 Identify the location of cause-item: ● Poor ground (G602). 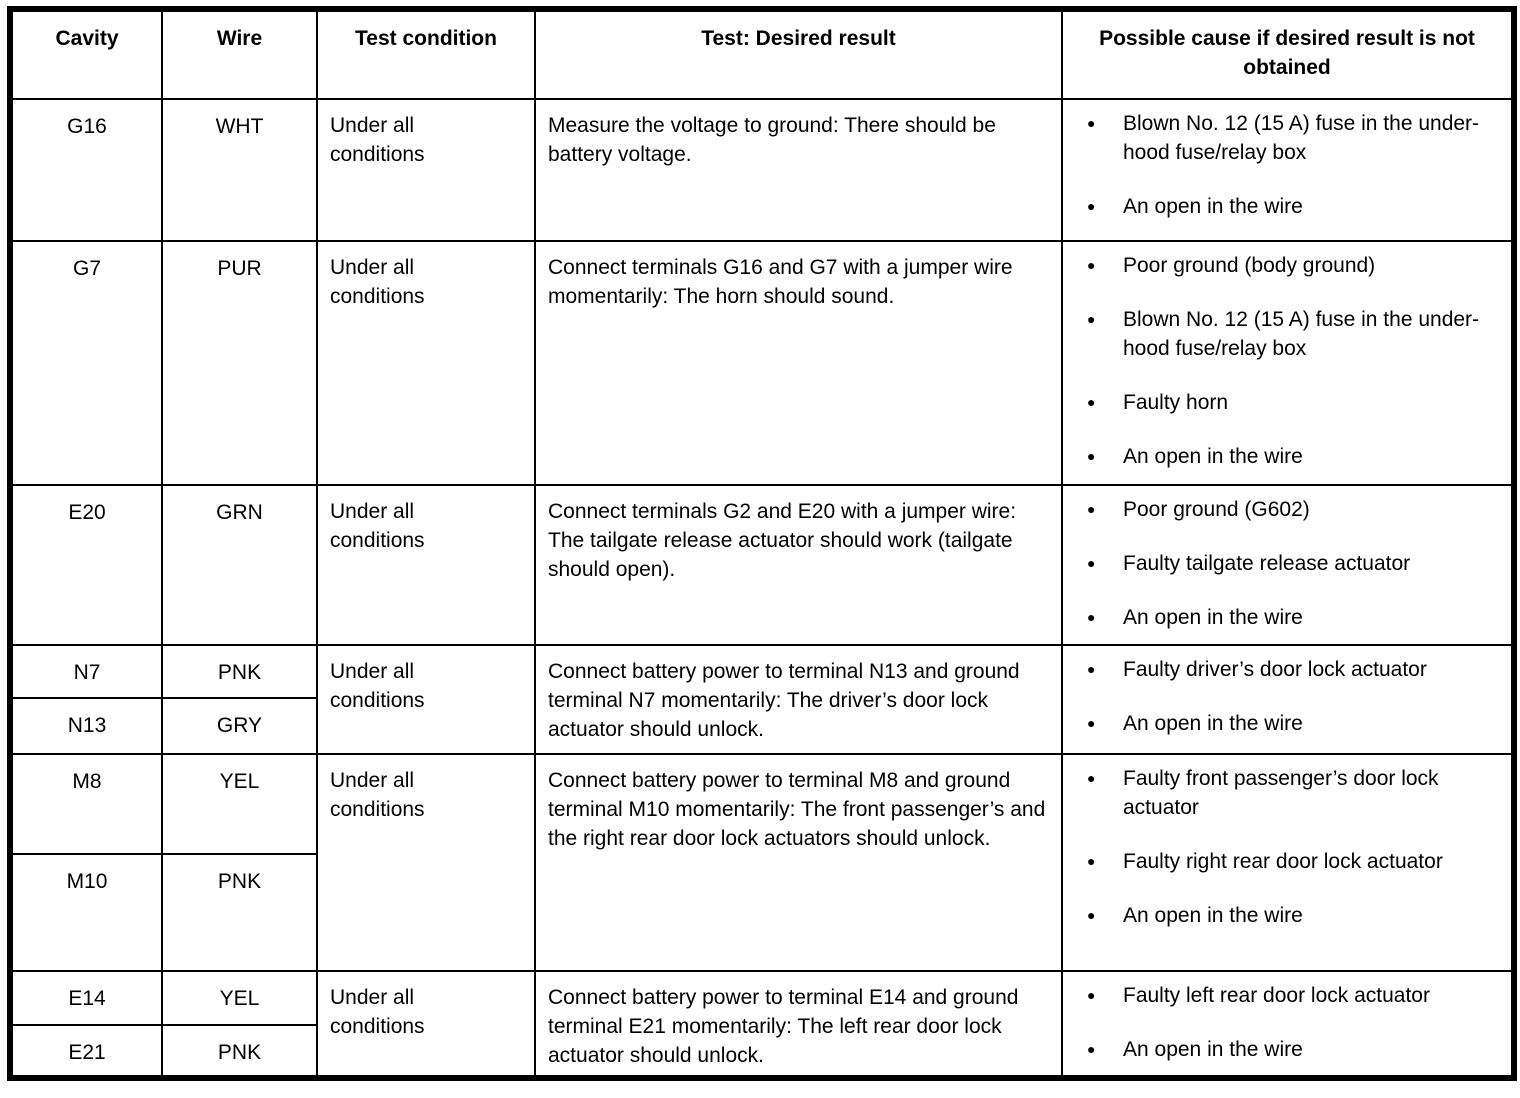
(1294, 509).